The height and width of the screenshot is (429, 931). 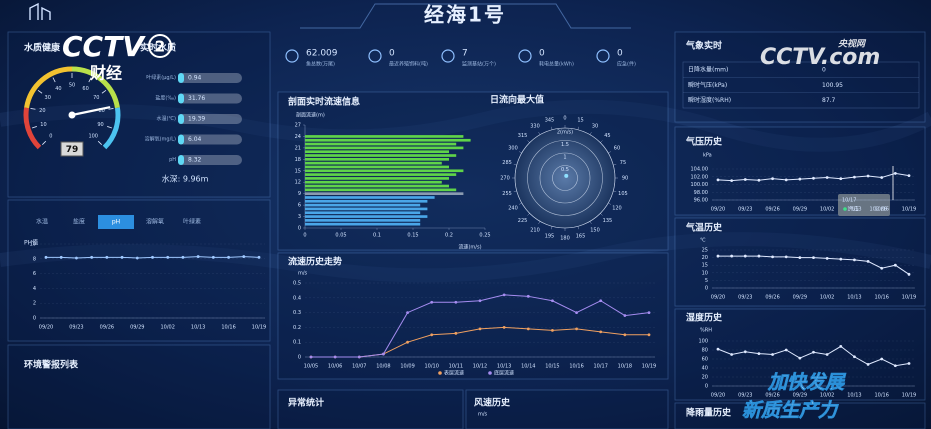 I want to click on stat-label: 最近养殖饵料(吨), so click(x=408, y=64).